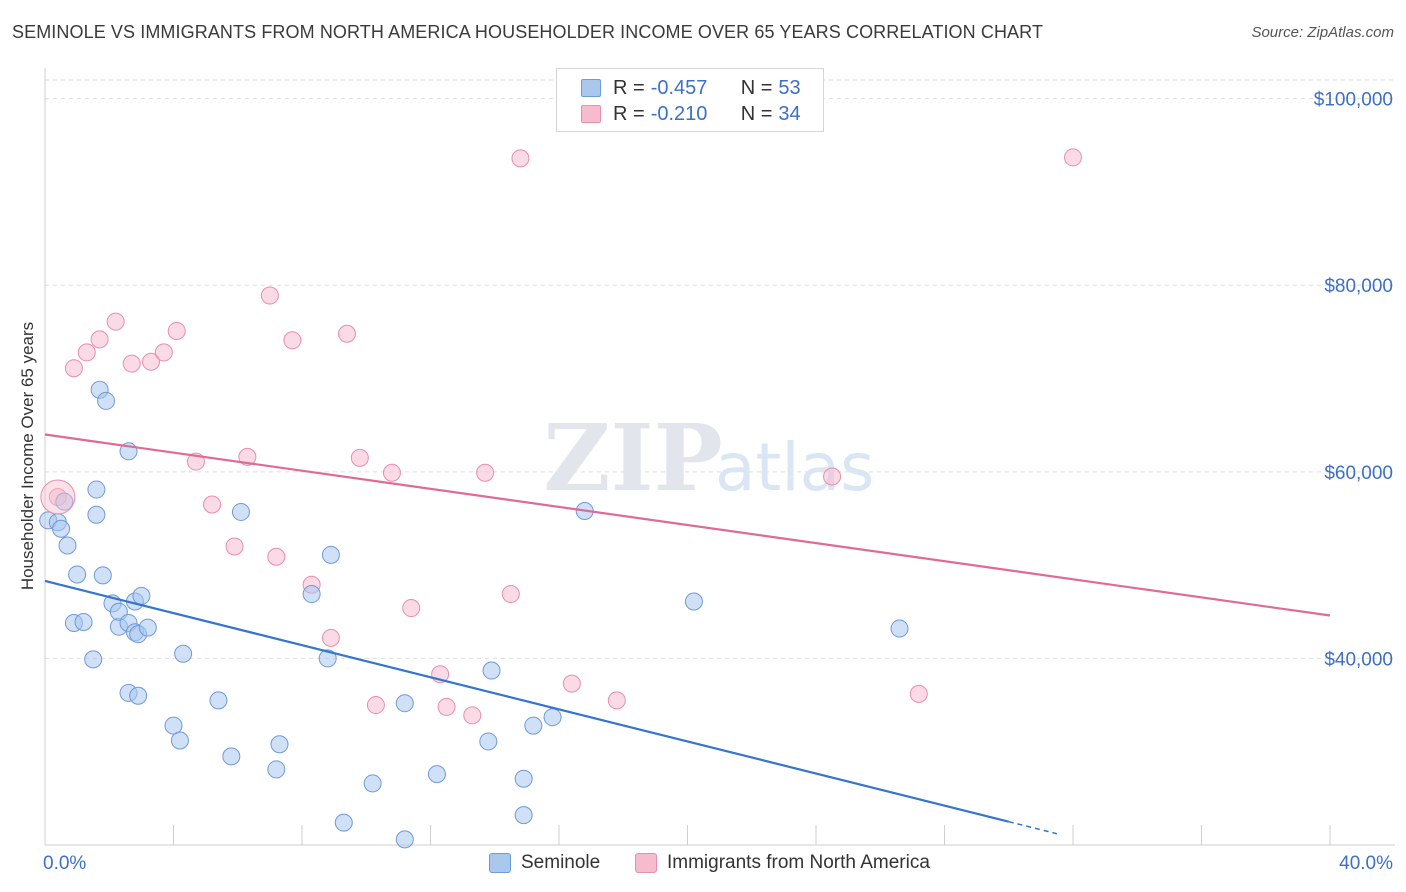 The height and width of the screenshot is (892, 1406). What do you see at coordinates (789, 113) in the screenshot?
I see `n-value: 34` at bounding box center [789, 113].